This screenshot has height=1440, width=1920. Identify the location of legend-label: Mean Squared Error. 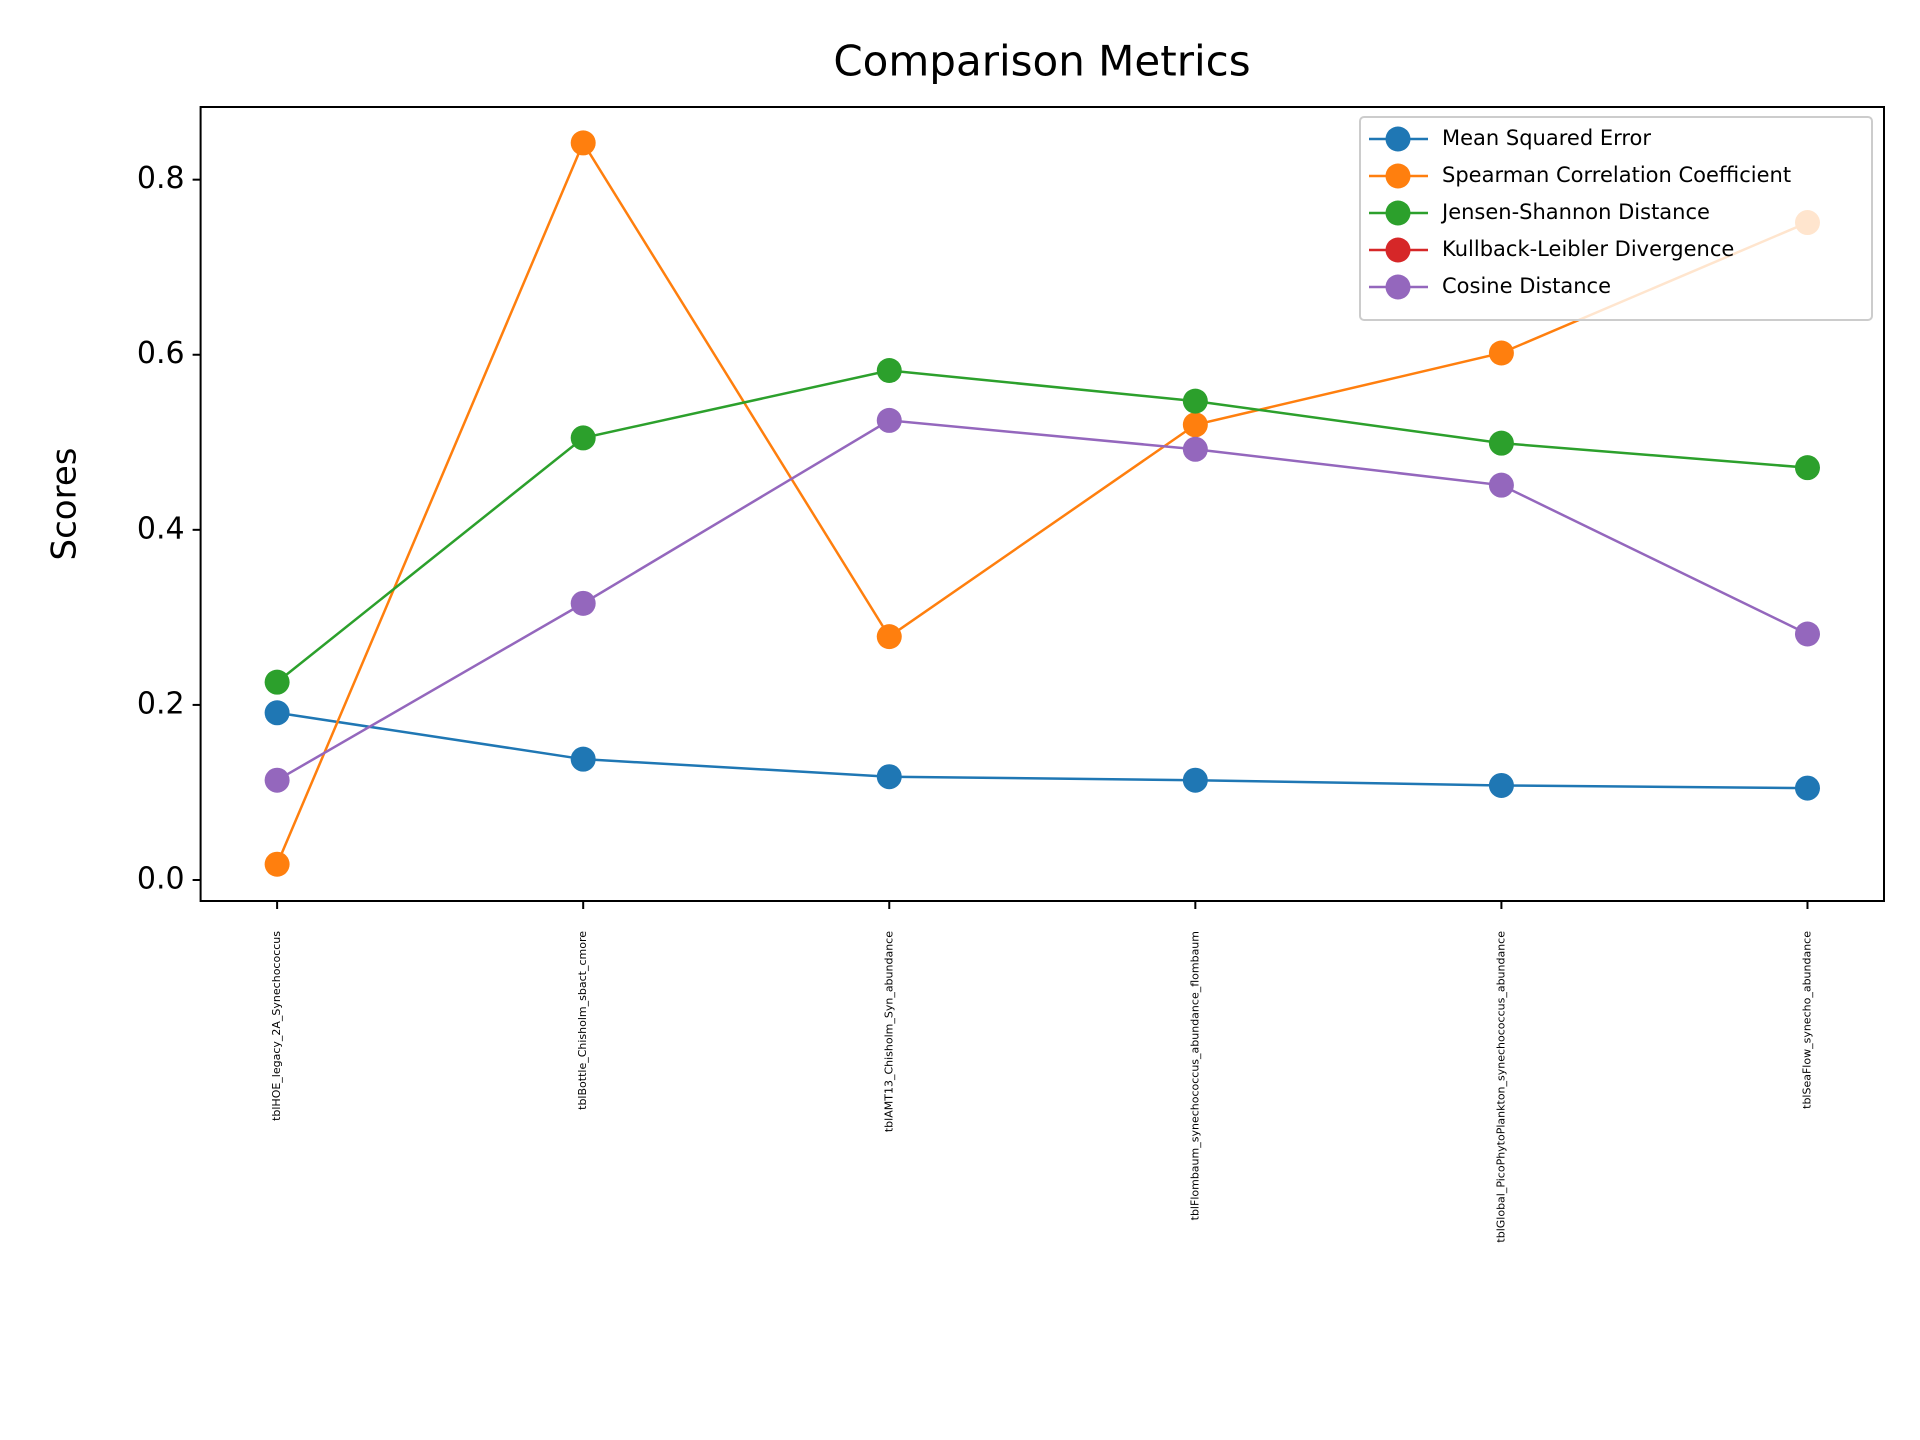
(1546, 138).